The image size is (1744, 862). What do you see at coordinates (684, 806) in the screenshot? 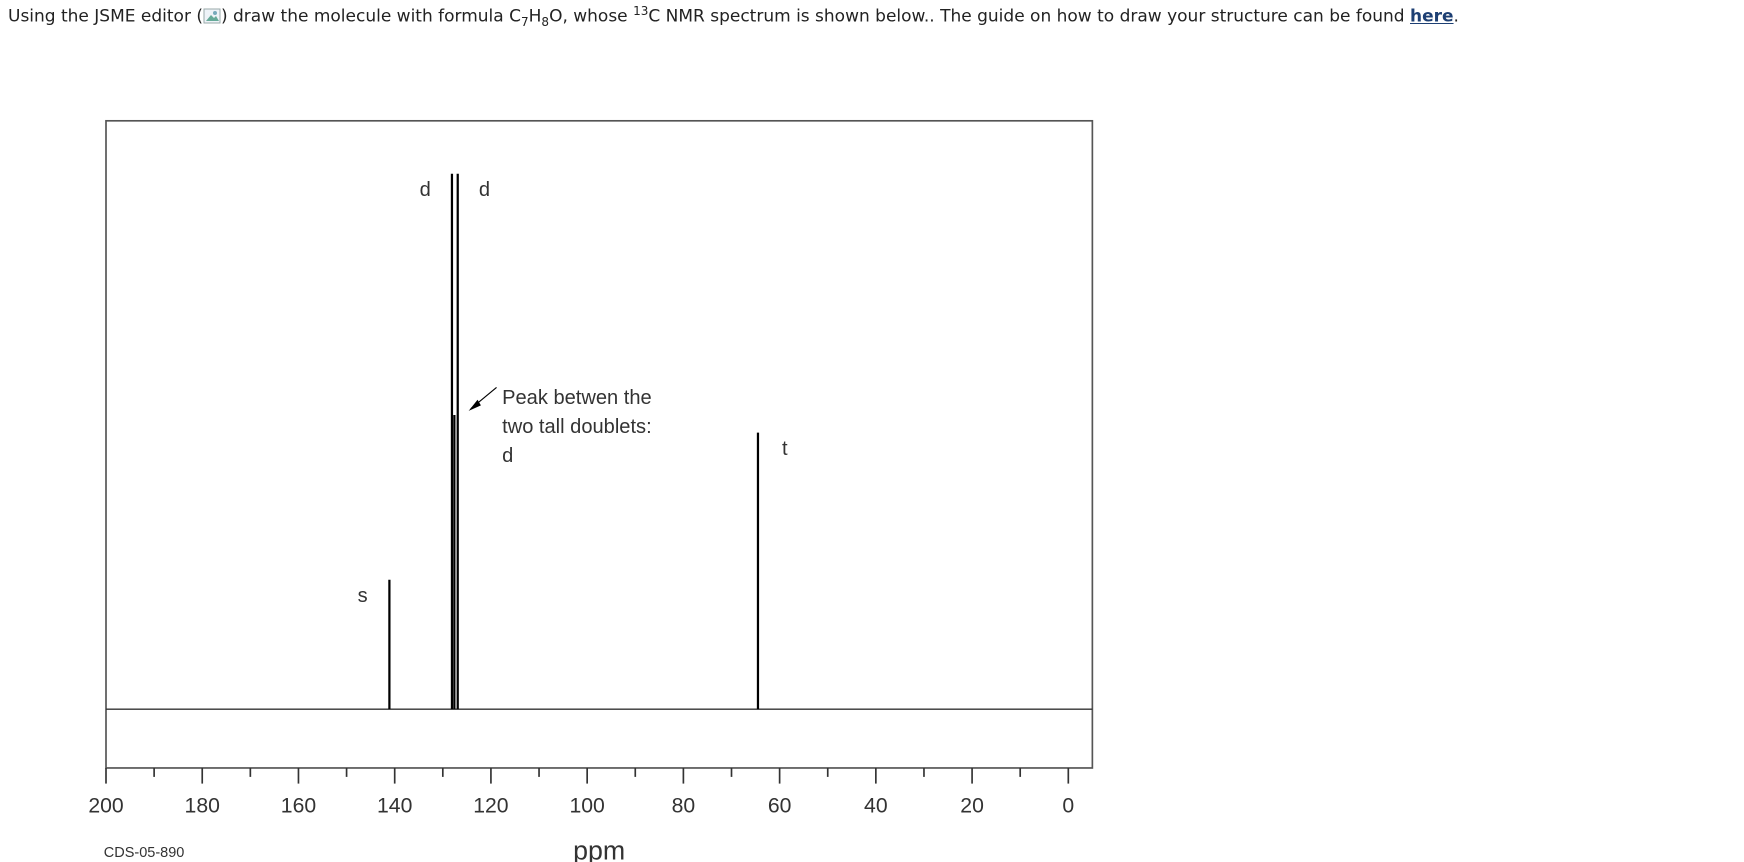
I see `x-tick-label: 80` at bounding box center [684, 806].